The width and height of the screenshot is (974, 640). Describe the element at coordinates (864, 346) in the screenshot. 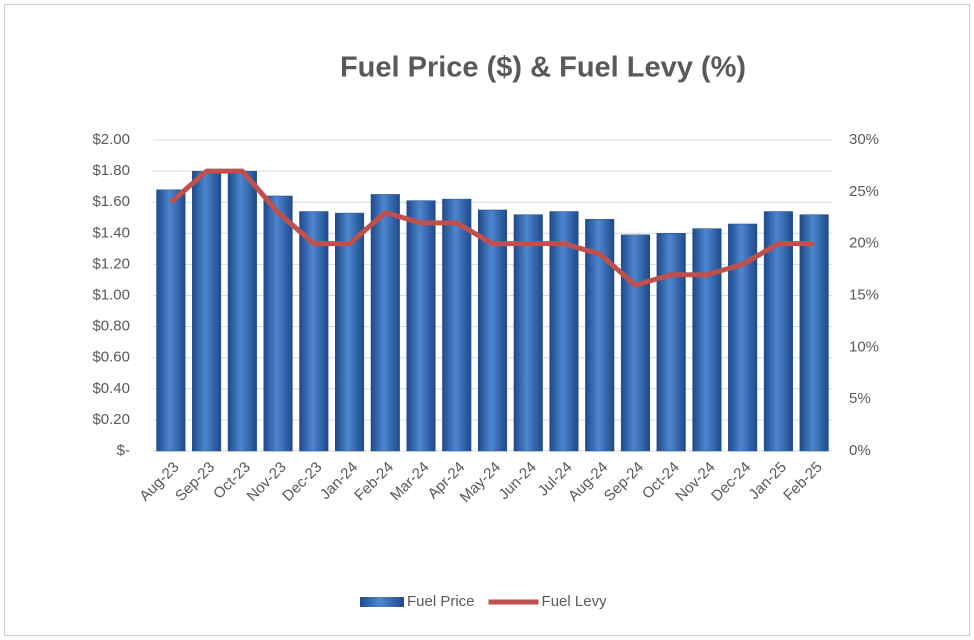

I see `y2-tick-label: 10%` at that location.